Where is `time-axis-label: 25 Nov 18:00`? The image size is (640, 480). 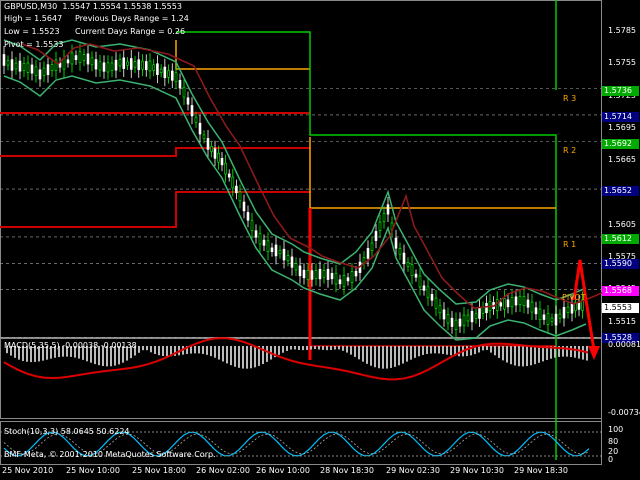
time-axis-label: 25 Nov 18:00 is located at coordinates (159, 470).